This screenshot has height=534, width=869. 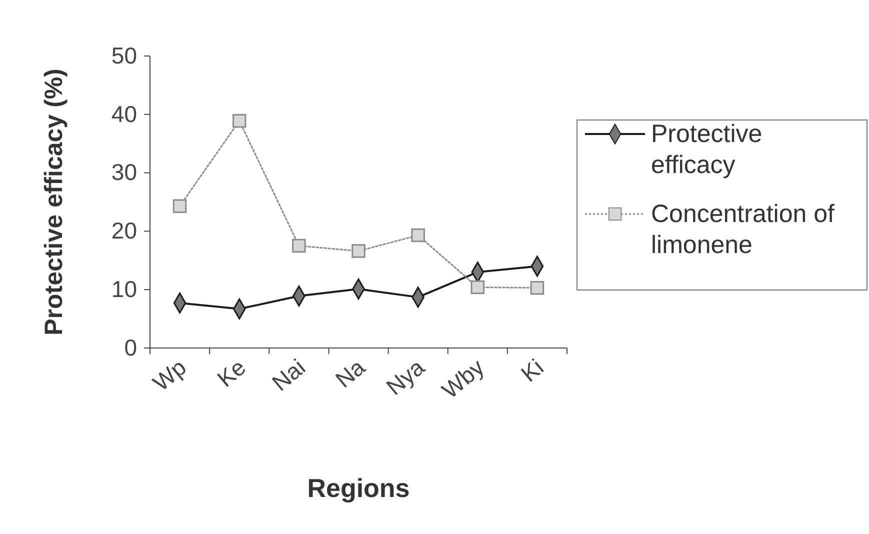 I want to click on y-tick-label: 40, so click(x=124, y=113).